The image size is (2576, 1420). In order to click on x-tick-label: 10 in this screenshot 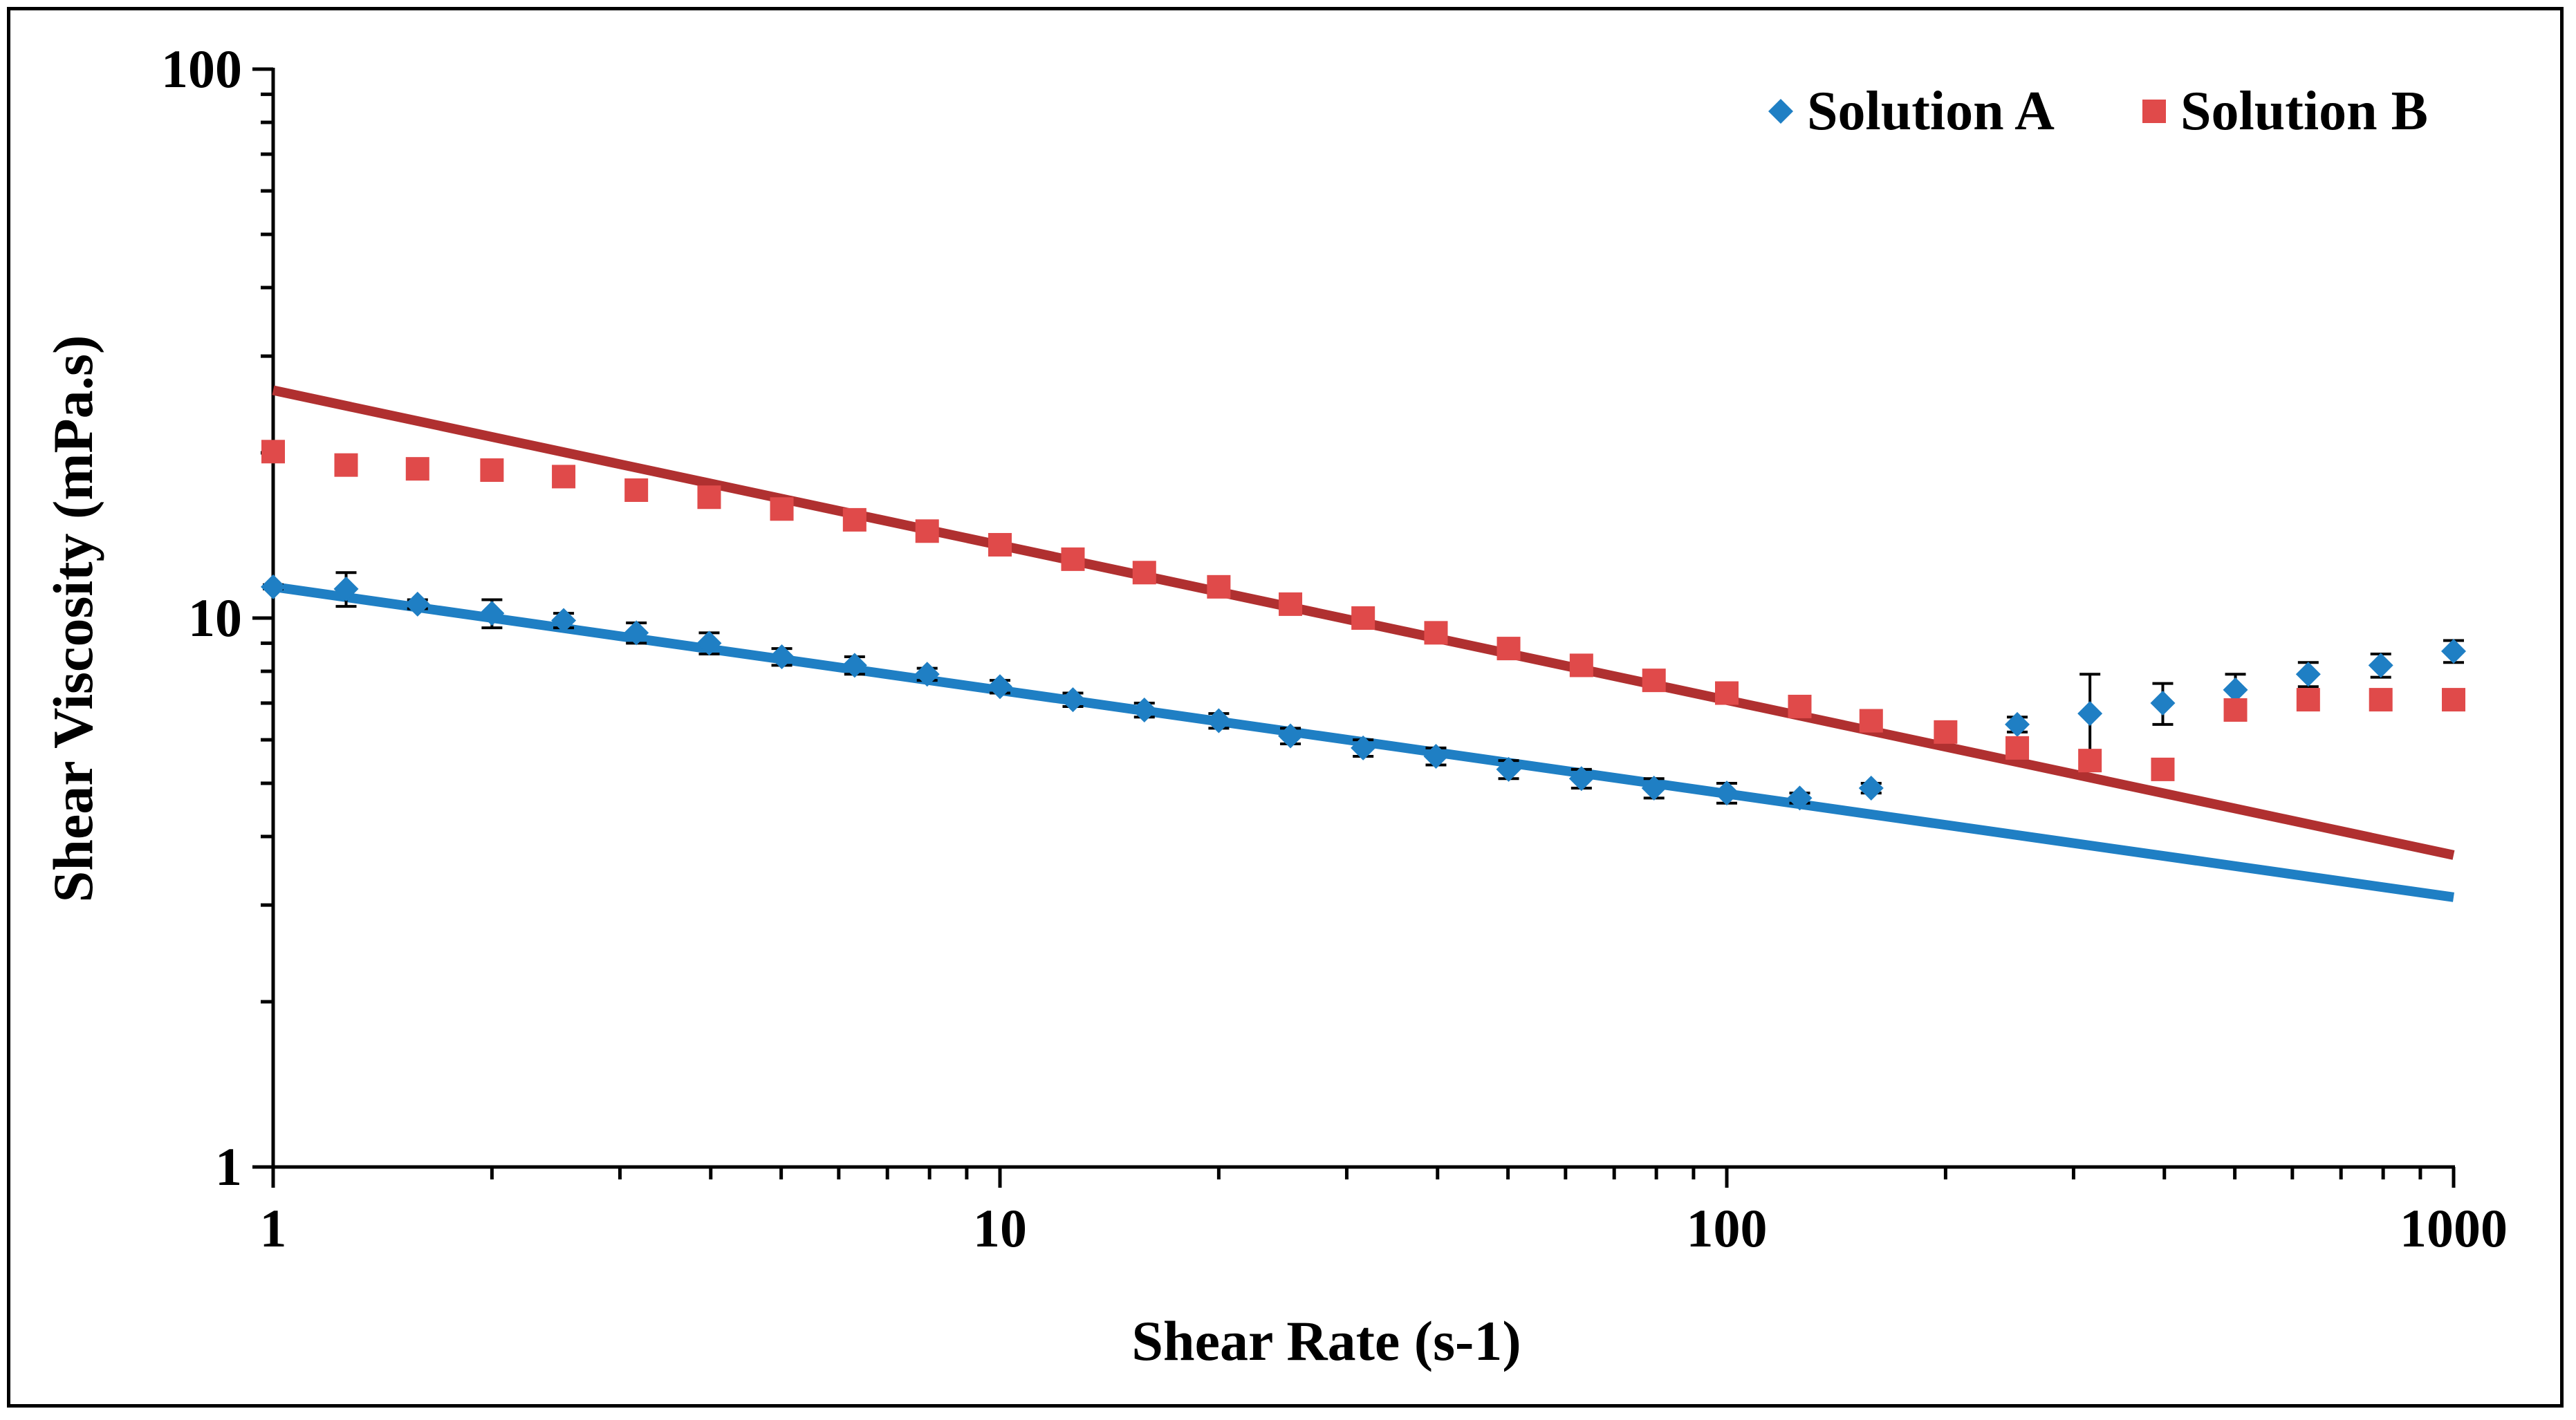, I will do `click(1000, 1228)`.